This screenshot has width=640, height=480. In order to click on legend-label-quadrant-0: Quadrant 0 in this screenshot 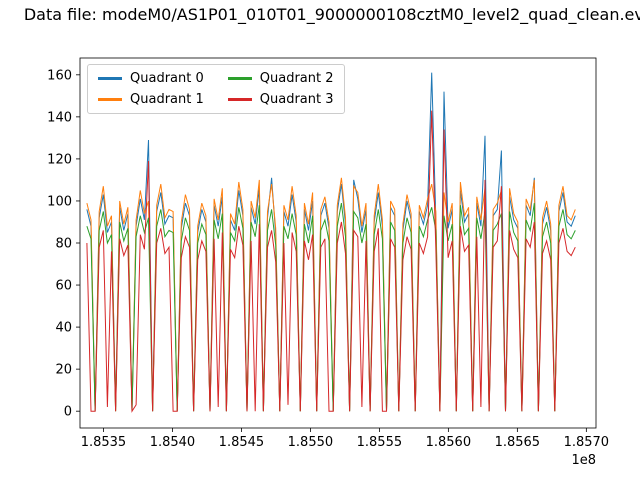, I will do `click(167, 78)`.